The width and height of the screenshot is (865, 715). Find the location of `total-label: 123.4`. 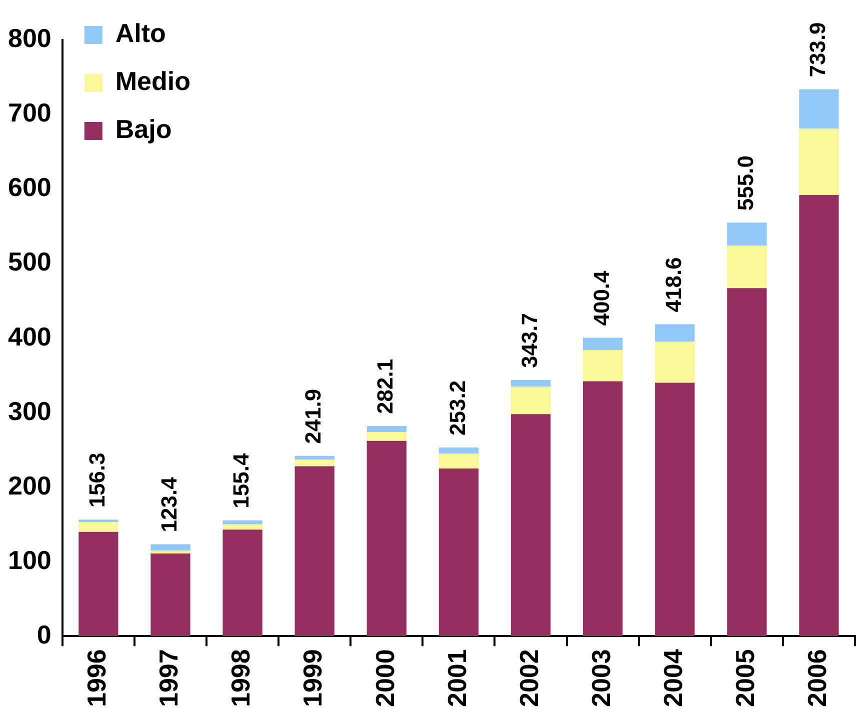

total-label: 123.4 is located at coordinates (169, 504).